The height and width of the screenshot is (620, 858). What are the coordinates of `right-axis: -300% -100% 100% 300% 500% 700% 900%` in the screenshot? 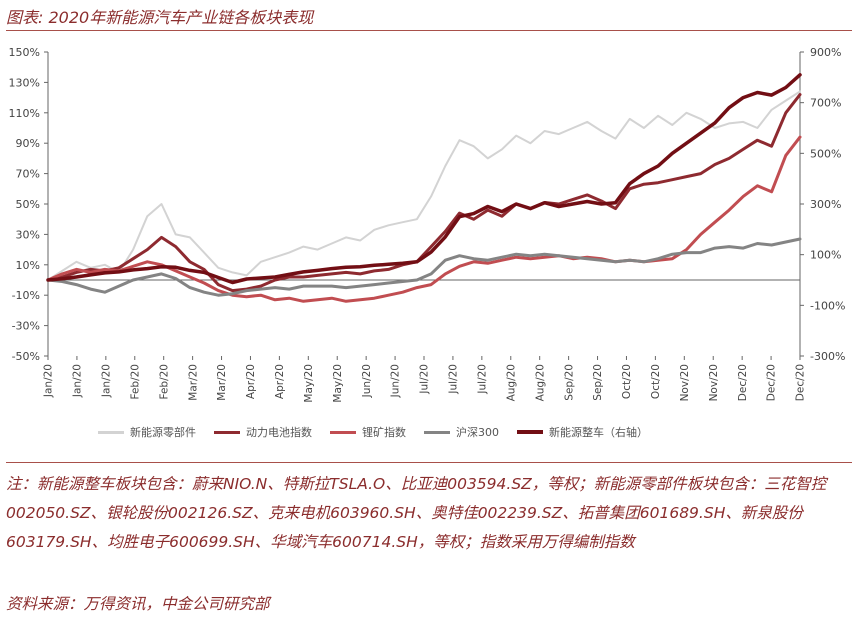 It's located at (822, 204).